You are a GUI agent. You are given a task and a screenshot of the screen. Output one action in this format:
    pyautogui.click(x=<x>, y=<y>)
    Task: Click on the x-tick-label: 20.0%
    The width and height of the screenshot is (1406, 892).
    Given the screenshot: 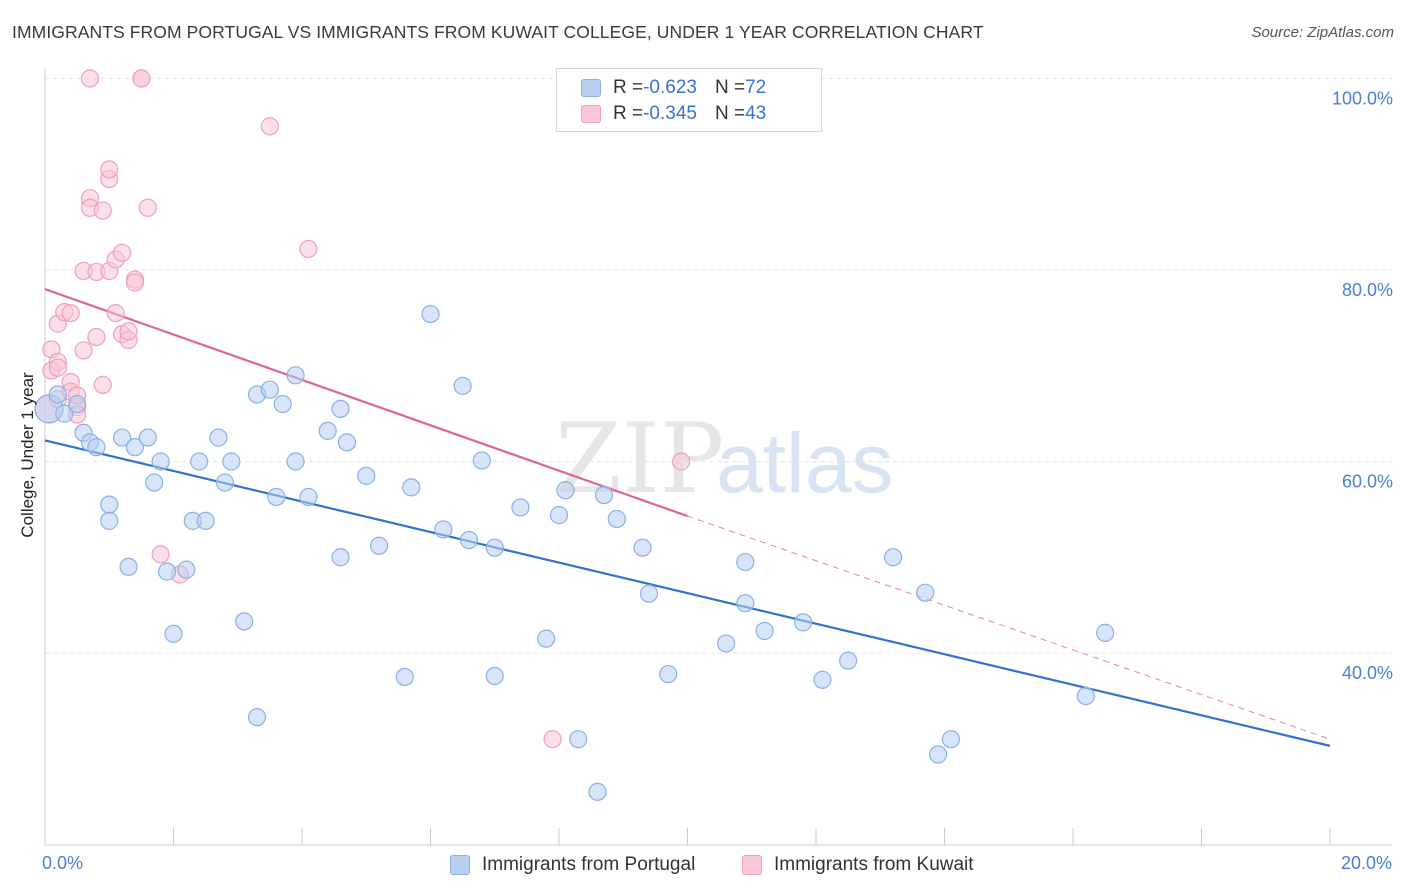 What is the action you would take?
    pyautogui.click(x=1366, y=863)
    